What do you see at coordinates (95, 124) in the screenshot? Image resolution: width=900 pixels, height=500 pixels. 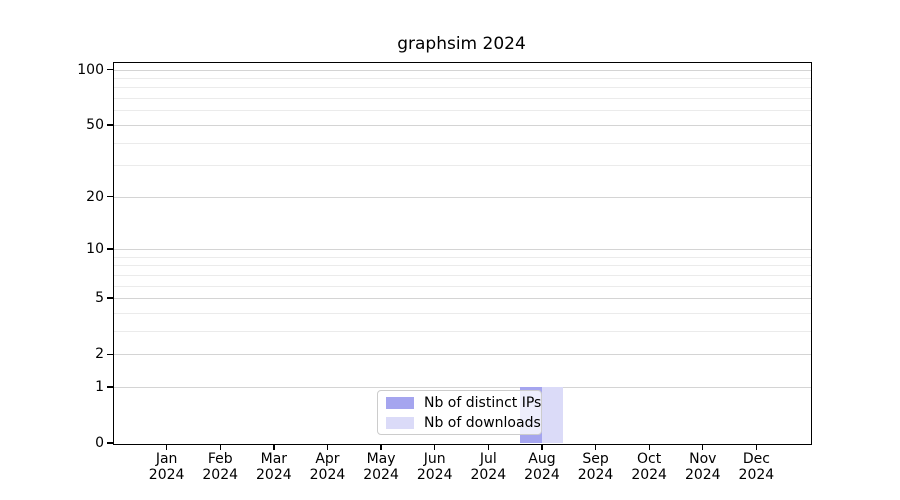 I see `y-tick-label: 50` at bounding box center [95, 124].